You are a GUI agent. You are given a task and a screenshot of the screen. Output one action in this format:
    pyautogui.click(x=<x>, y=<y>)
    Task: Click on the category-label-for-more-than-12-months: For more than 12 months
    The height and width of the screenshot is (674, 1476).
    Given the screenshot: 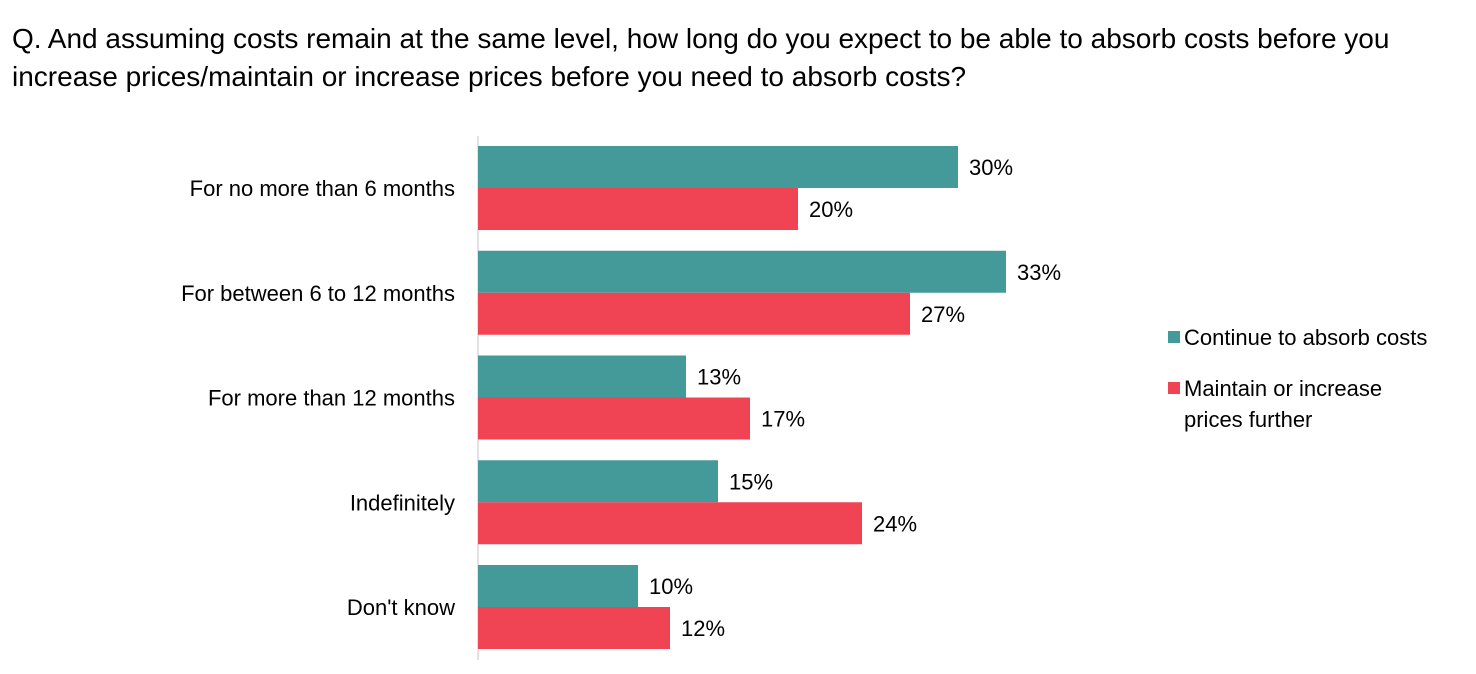 What is the action you would take?
    pyautogui.click(x=331, y=398)
    